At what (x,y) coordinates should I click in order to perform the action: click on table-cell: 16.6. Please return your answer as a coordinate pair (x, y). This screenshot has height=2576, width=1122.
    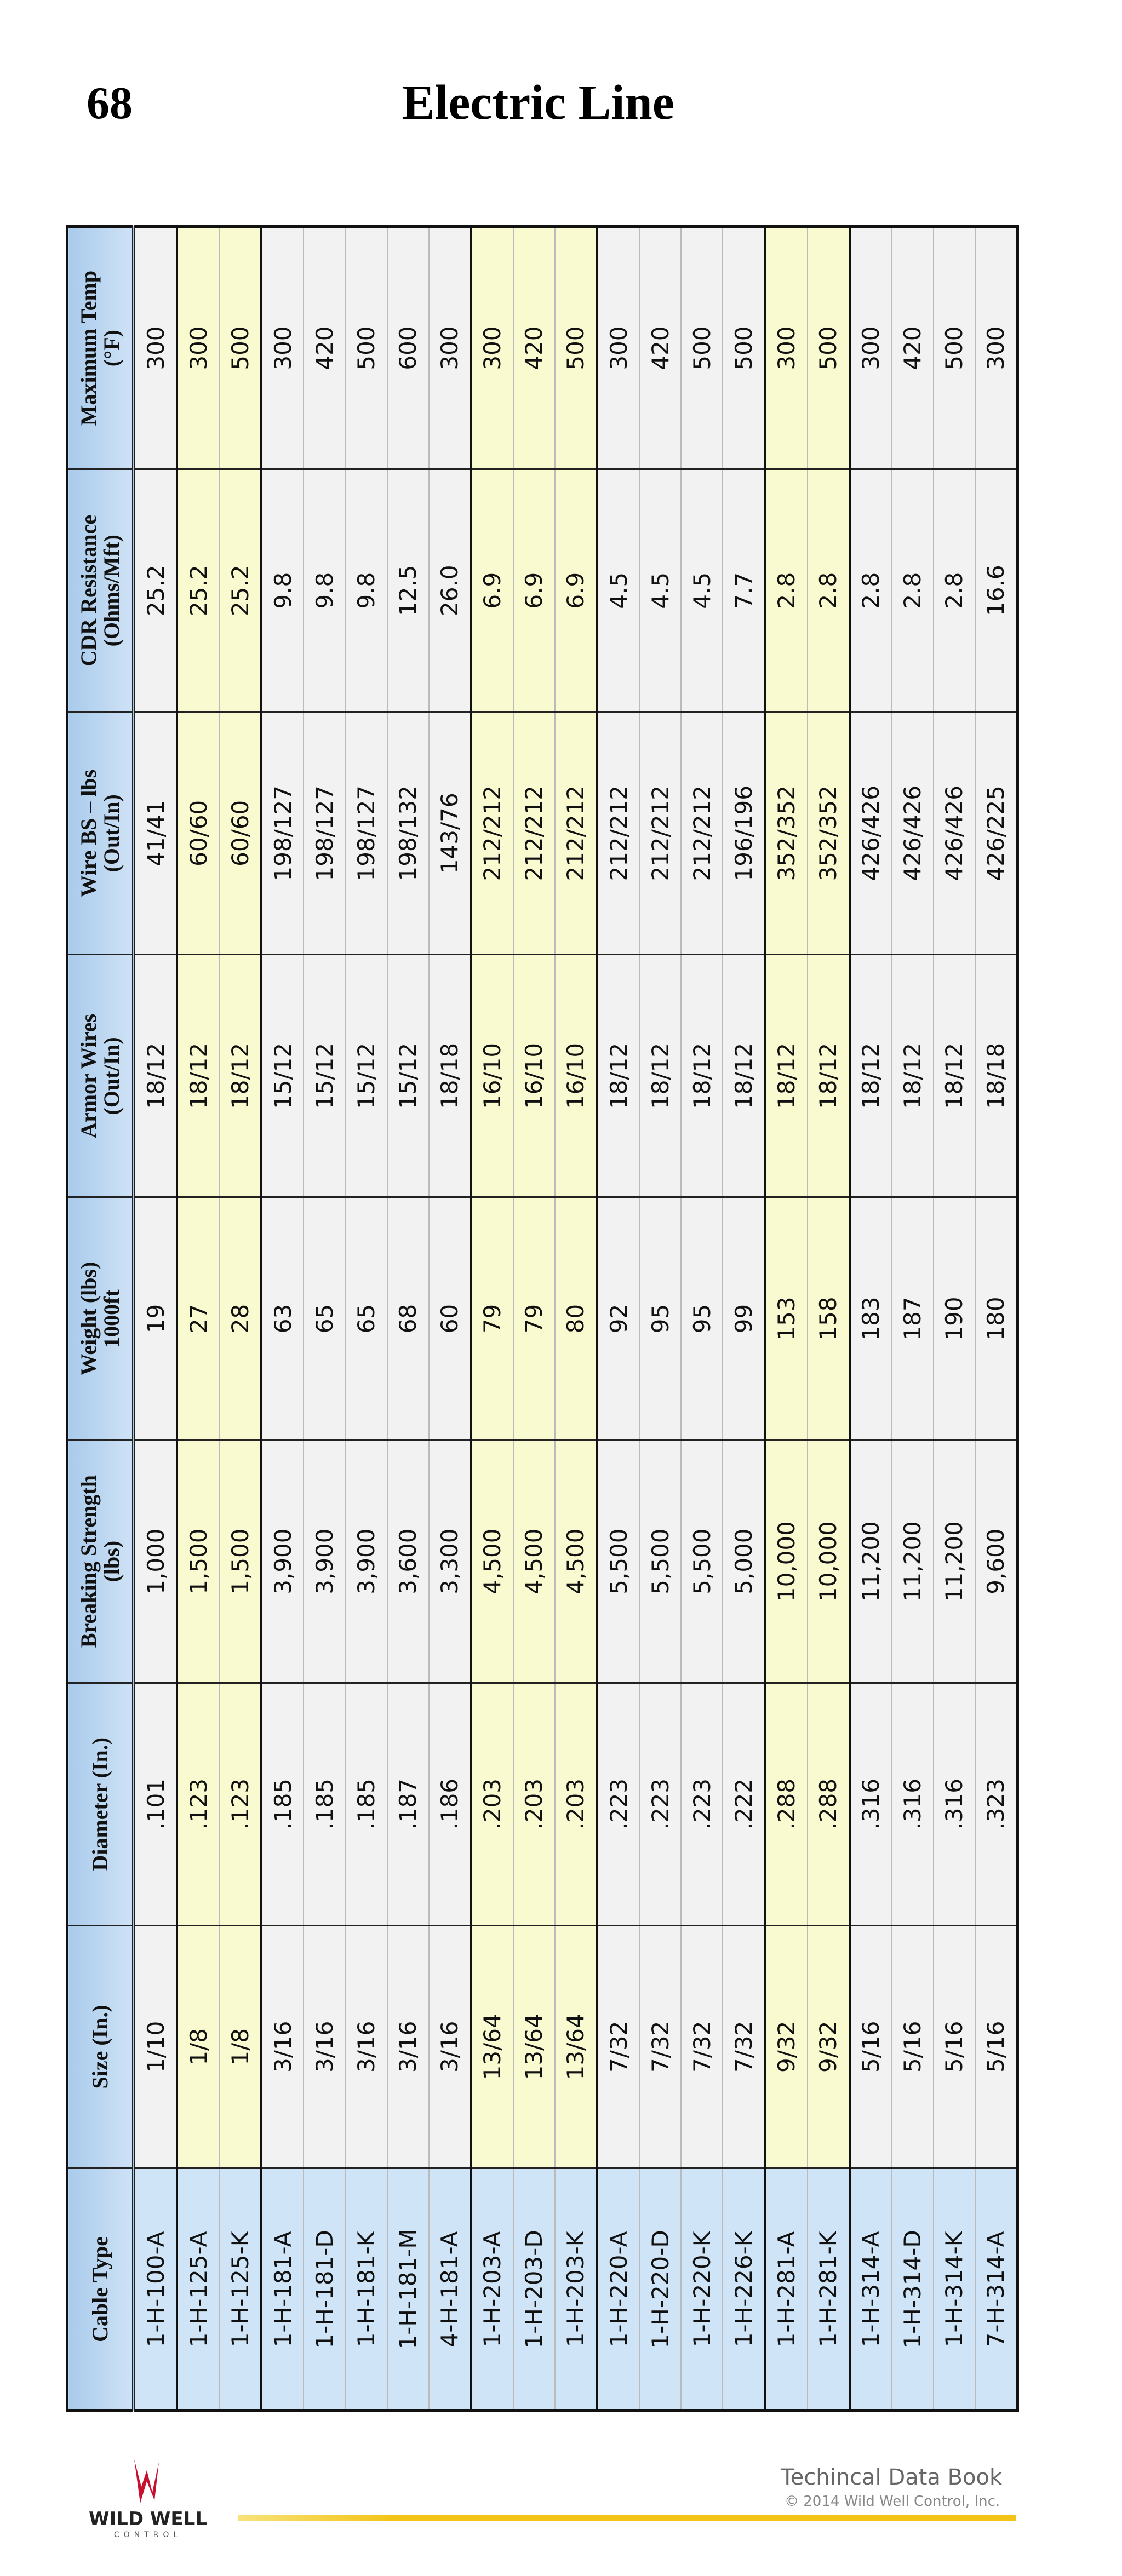
    Looking at the image, I should click on (996, 590).